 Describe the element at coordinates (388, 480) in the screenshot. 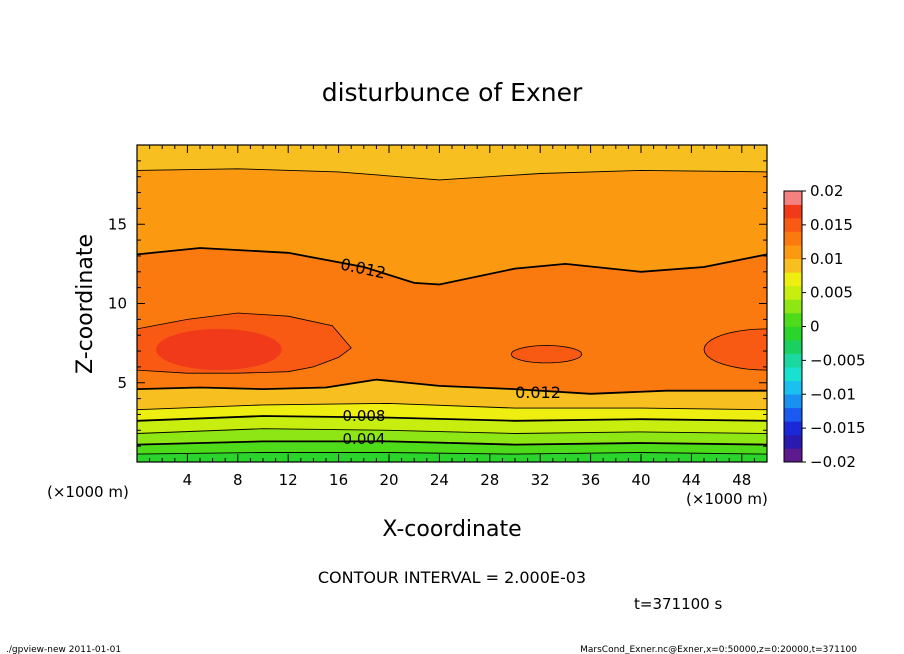

I see `x-tick-label: 20` at that location.